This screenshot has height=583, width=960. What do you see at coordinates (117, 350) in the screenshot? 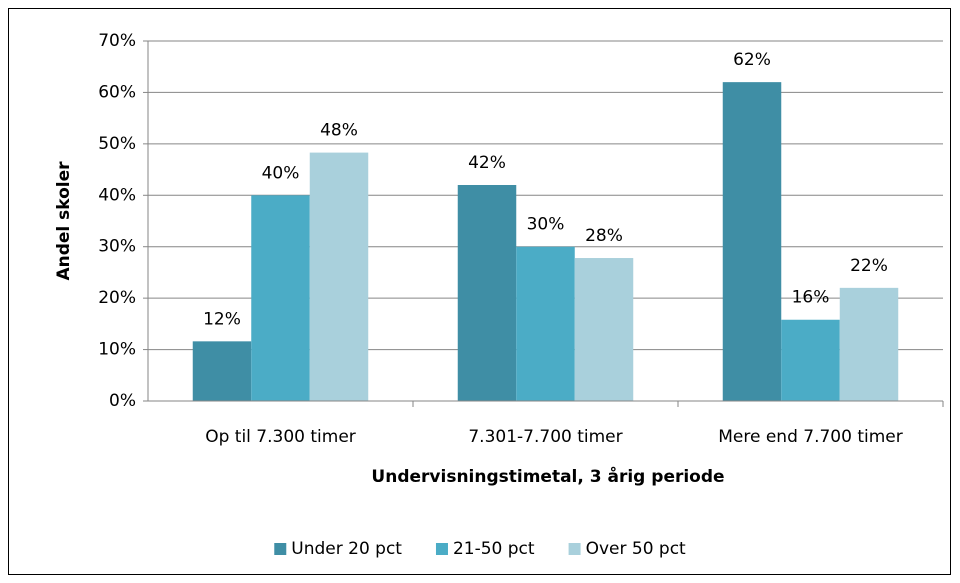
I see `y-tick-label: 10%` at bounding box center [117, 350].